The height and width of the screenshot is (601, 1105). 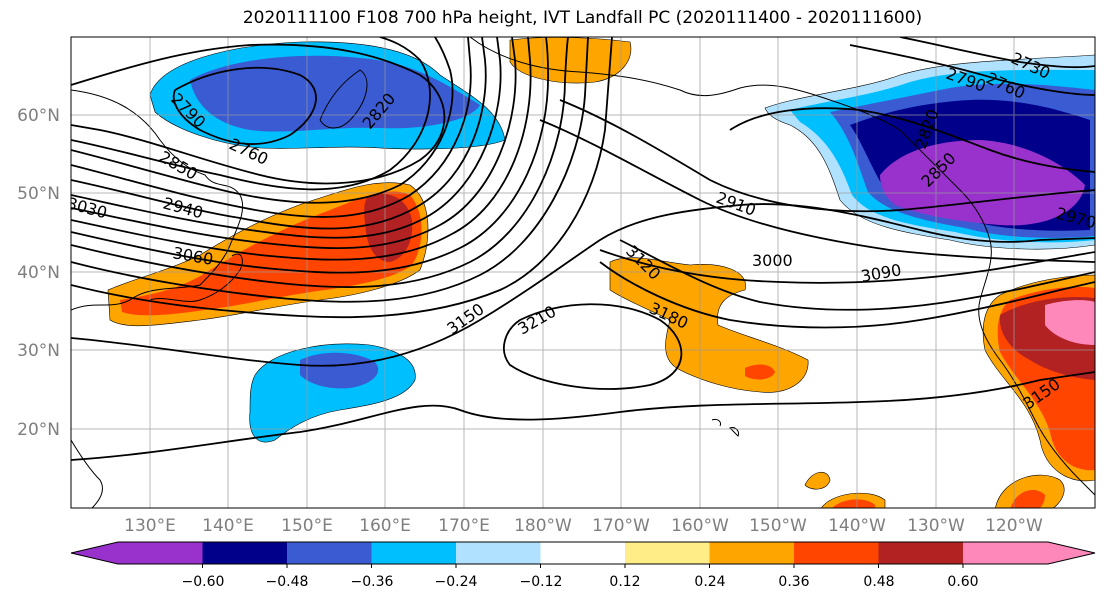 I want to click on lon-label: 160°E, so click(x=385, y=526).